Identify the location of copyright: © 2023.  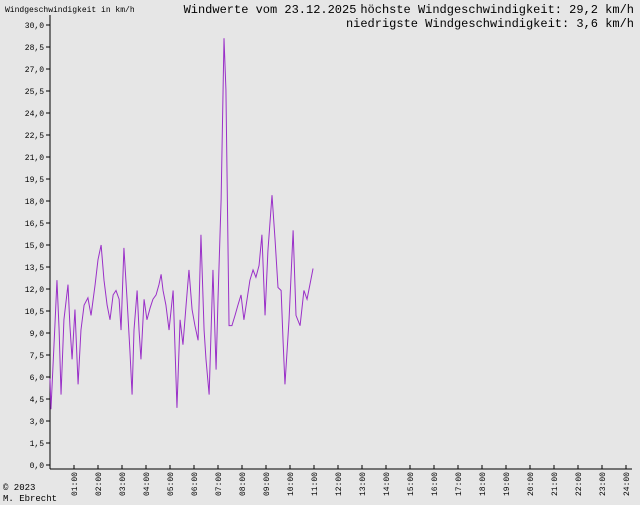
(19, 488).